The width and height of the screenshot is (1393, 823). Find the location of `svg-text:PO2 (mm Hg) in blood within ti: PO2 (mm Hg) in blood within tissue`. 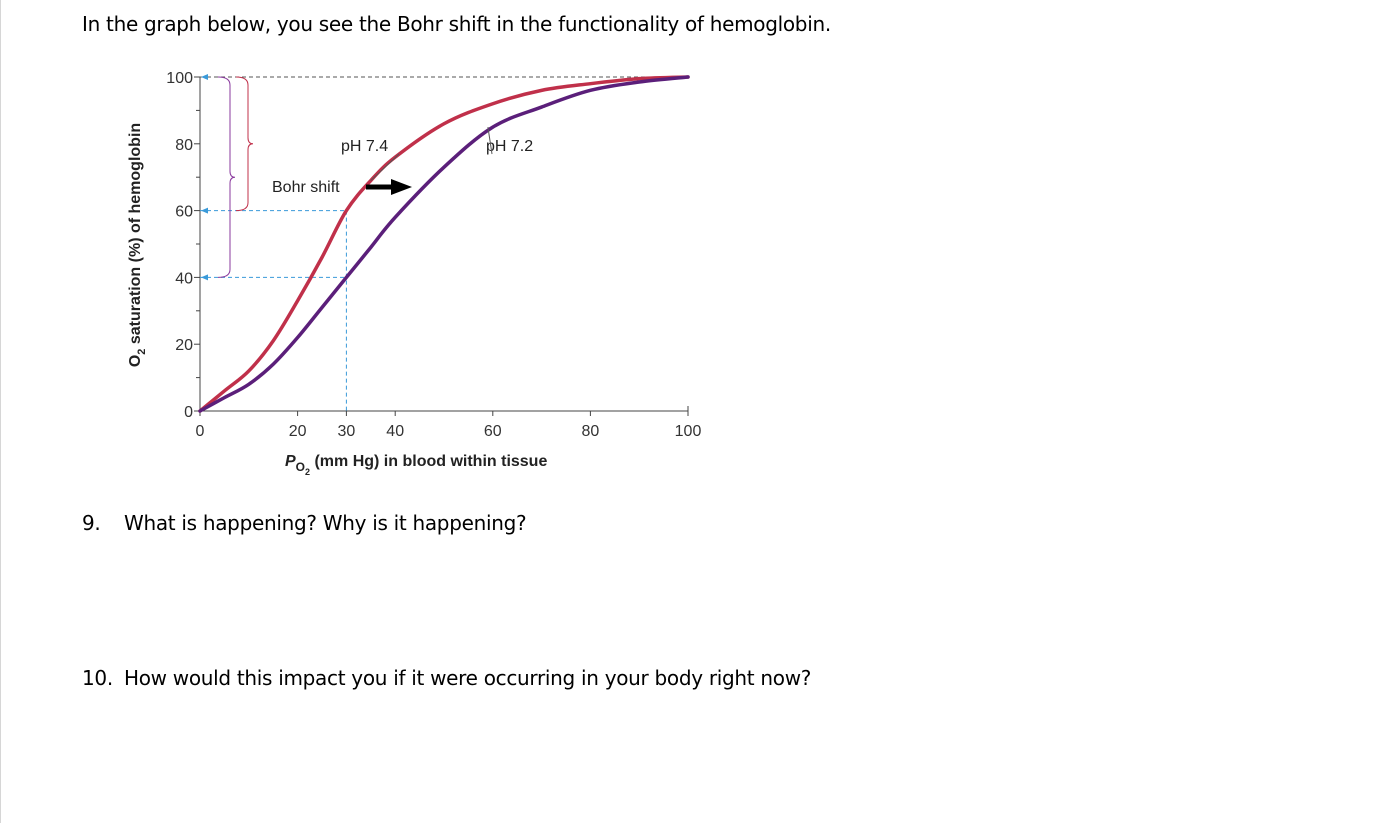

svg-text:PO2 (mm Hg) in blood within ti: PO2 (mm Hg) in blood within tissue is located at coordinates (416, 465).